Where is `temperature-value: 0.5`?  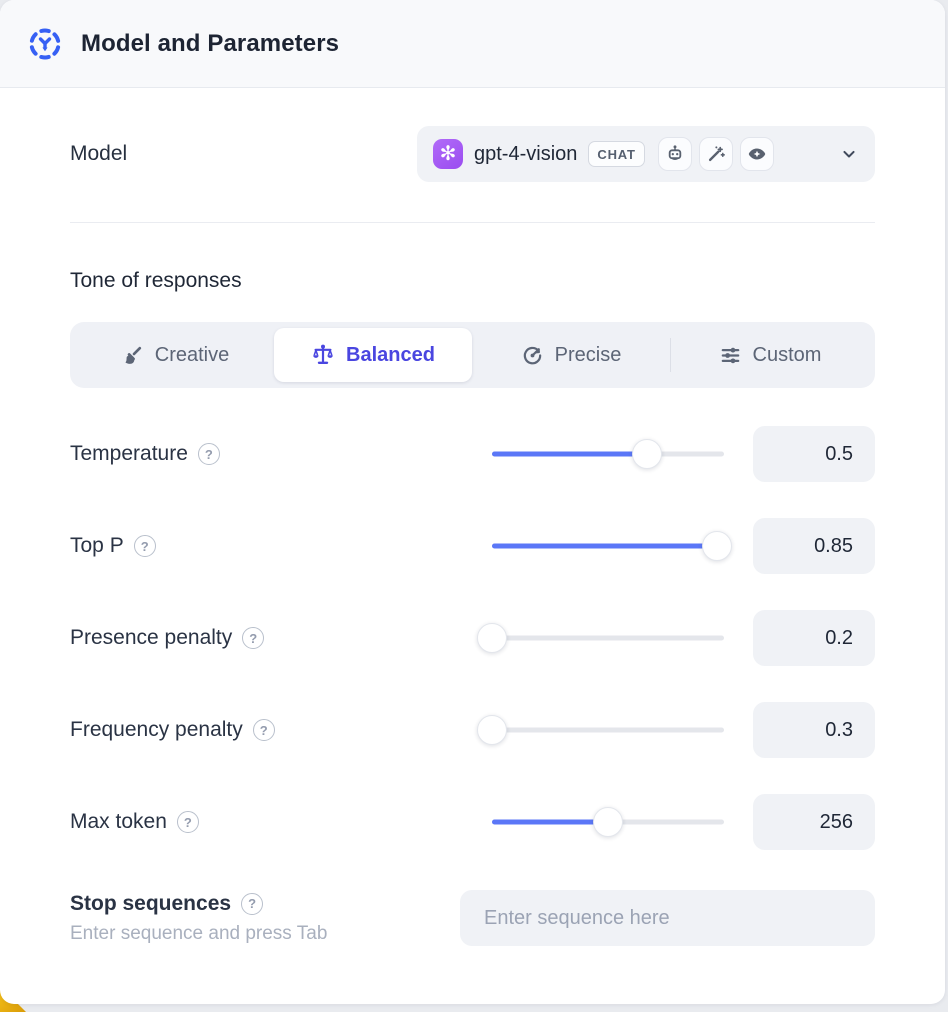
temperature-value: 0.5 is located at coordinates (814, 454).